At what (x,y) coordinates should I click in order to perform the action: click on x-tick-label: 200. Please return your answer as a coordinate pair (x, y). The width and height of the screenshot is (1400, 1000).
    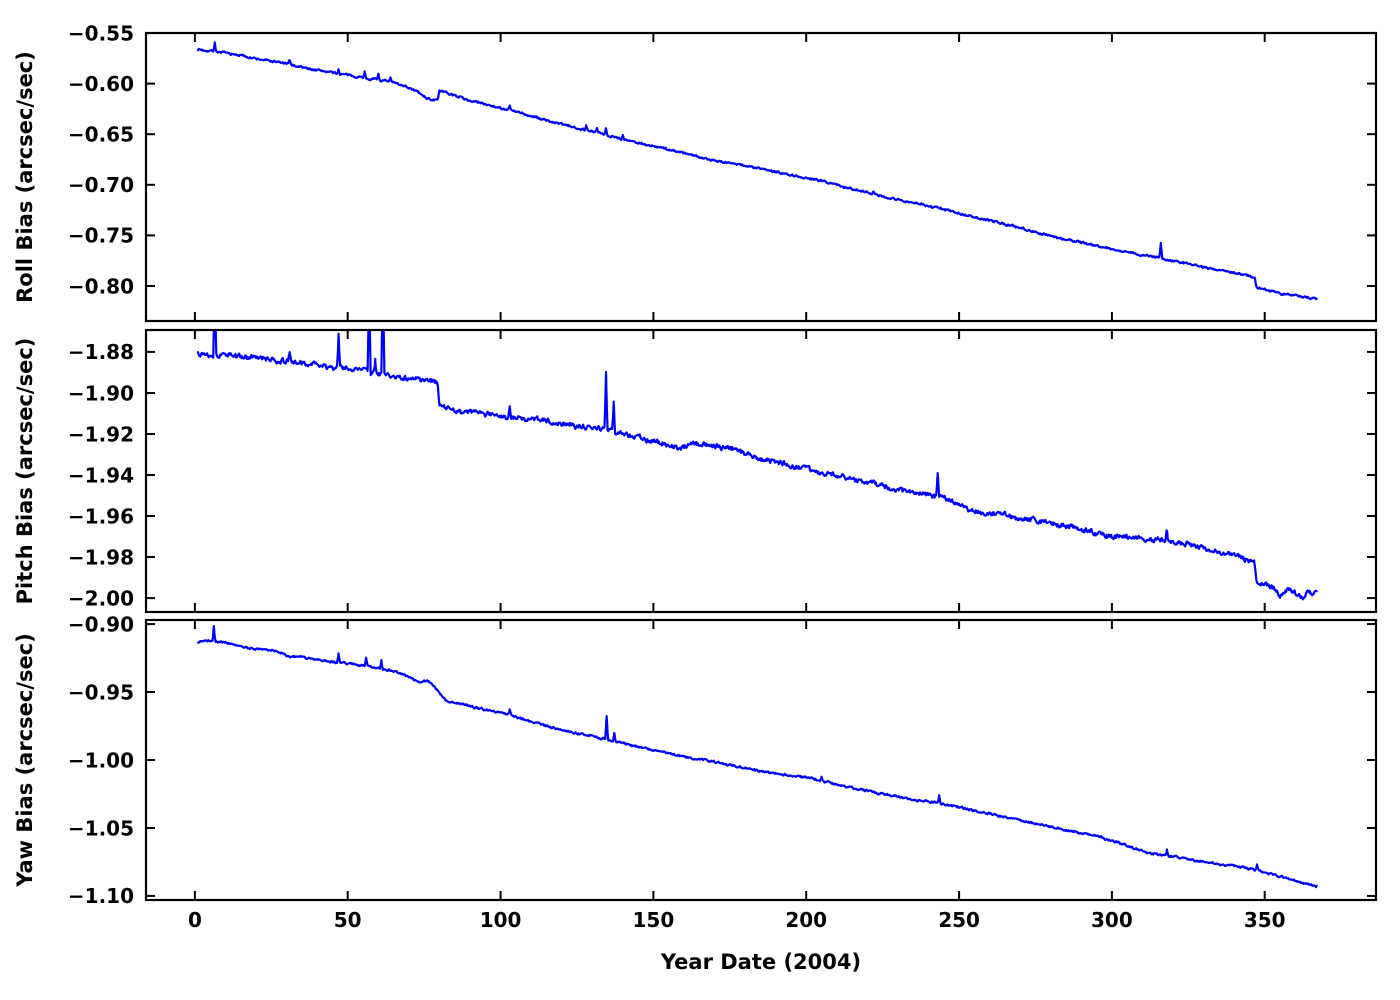
    Looking at the image, I should click on (806, 920).